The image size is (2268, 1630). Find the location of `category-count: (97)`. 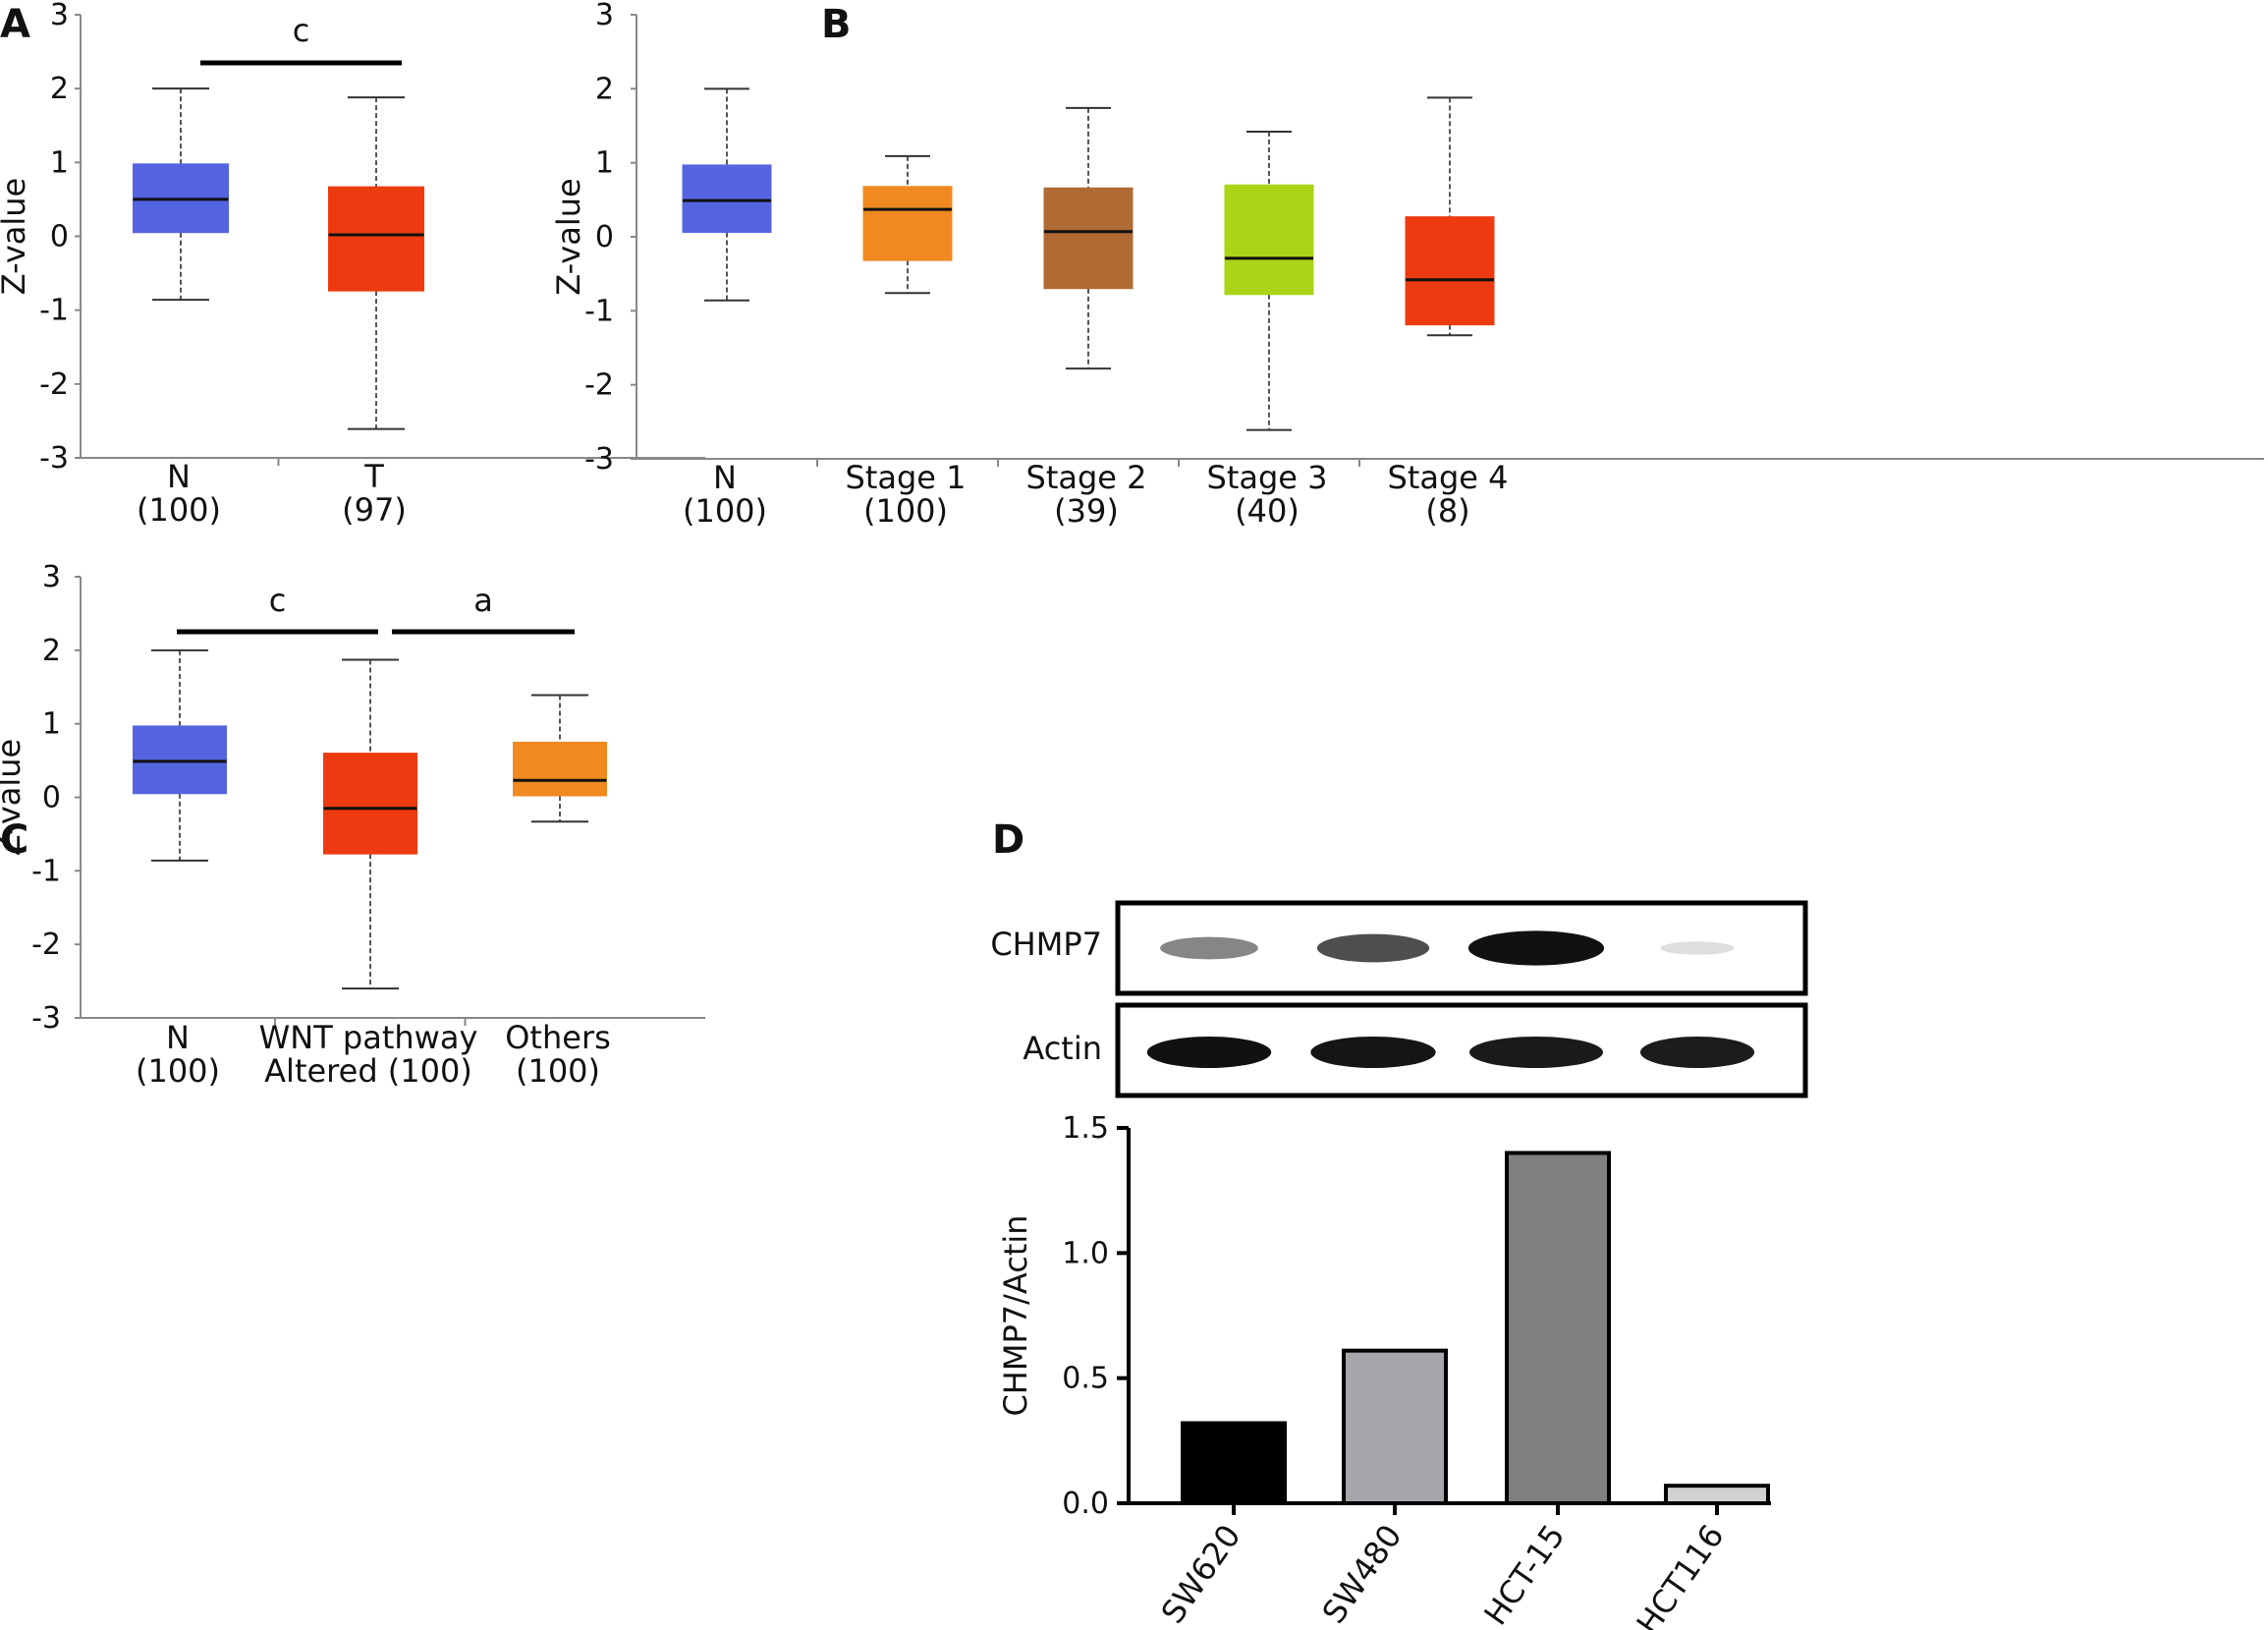

category-count: (97) is located at coordinates (374, 510).